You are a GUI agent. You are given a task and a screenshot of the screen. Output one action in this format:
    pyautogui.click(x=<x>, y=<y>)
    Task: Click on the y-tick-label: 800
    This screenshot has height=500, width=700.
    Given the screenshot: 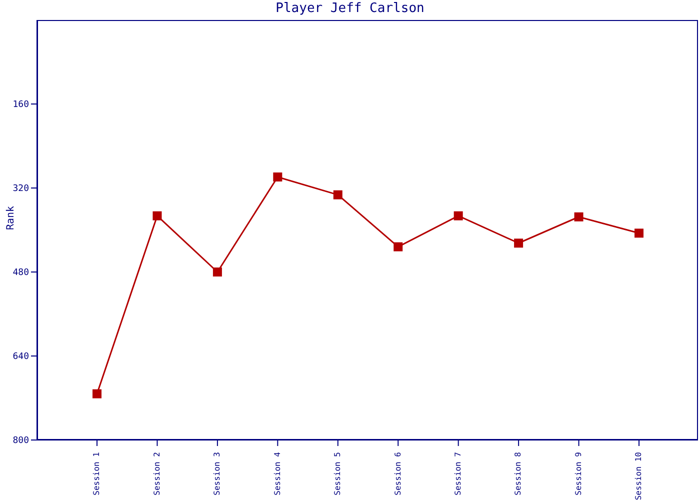 What is the action you would take?
    pyautogui.click(x=20, y=441)
    